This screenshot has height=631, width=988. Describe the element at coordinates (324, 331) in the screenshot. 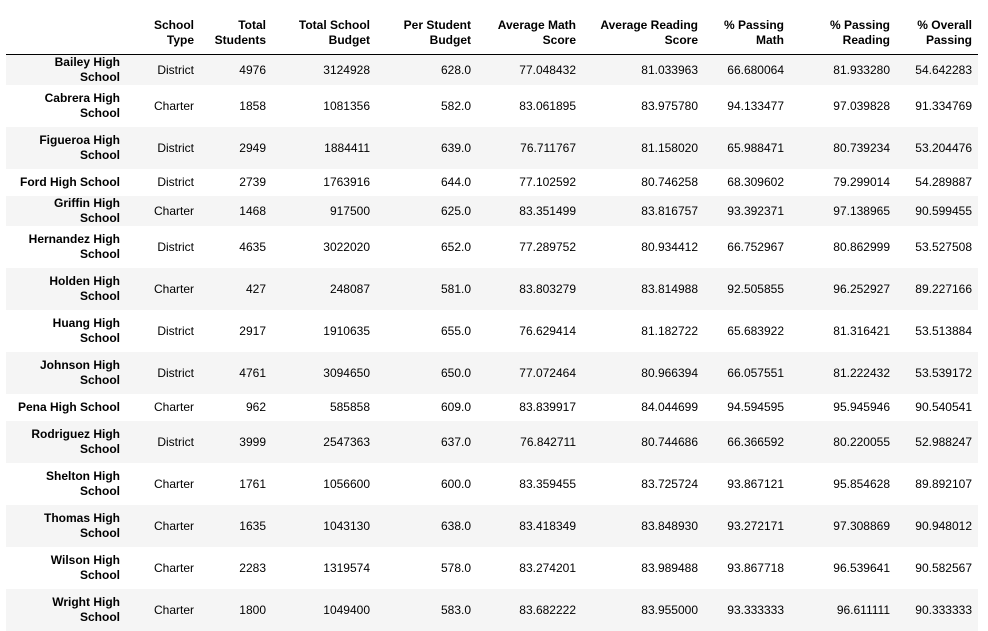

I see `cell-total-school-budget: 1910635` at that location.